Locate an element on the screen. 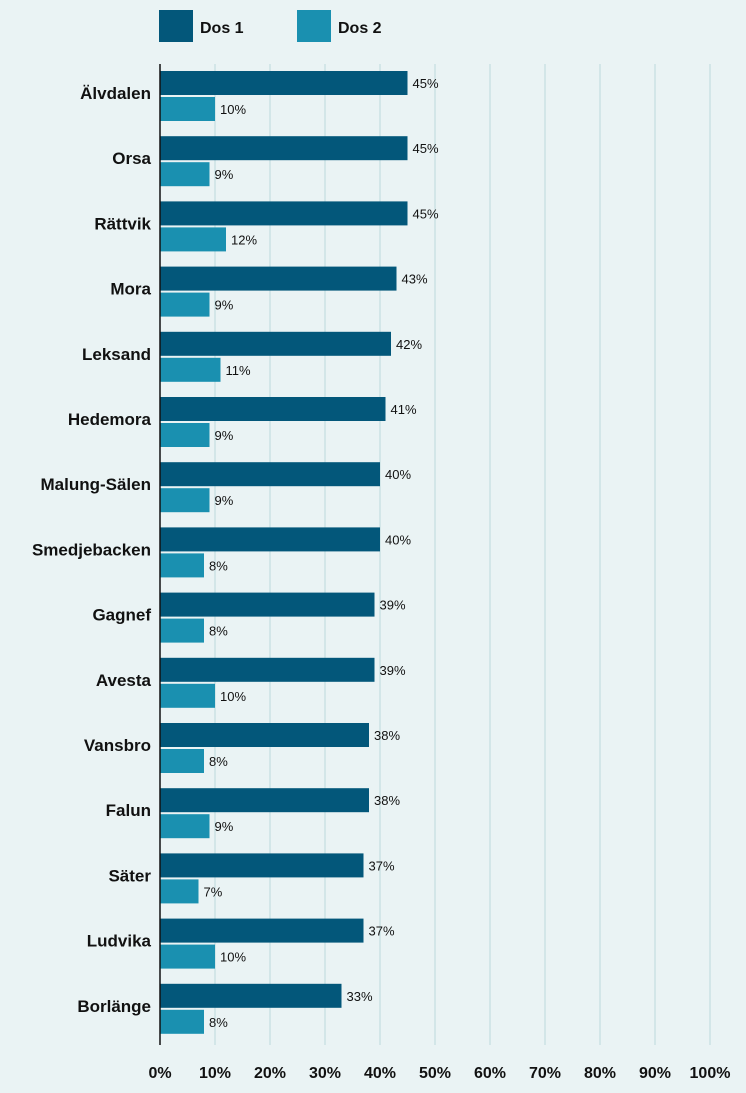 This screenshot has width=746, height=1093. data-label-1-14: 33% is located at coordinates (360, 996).